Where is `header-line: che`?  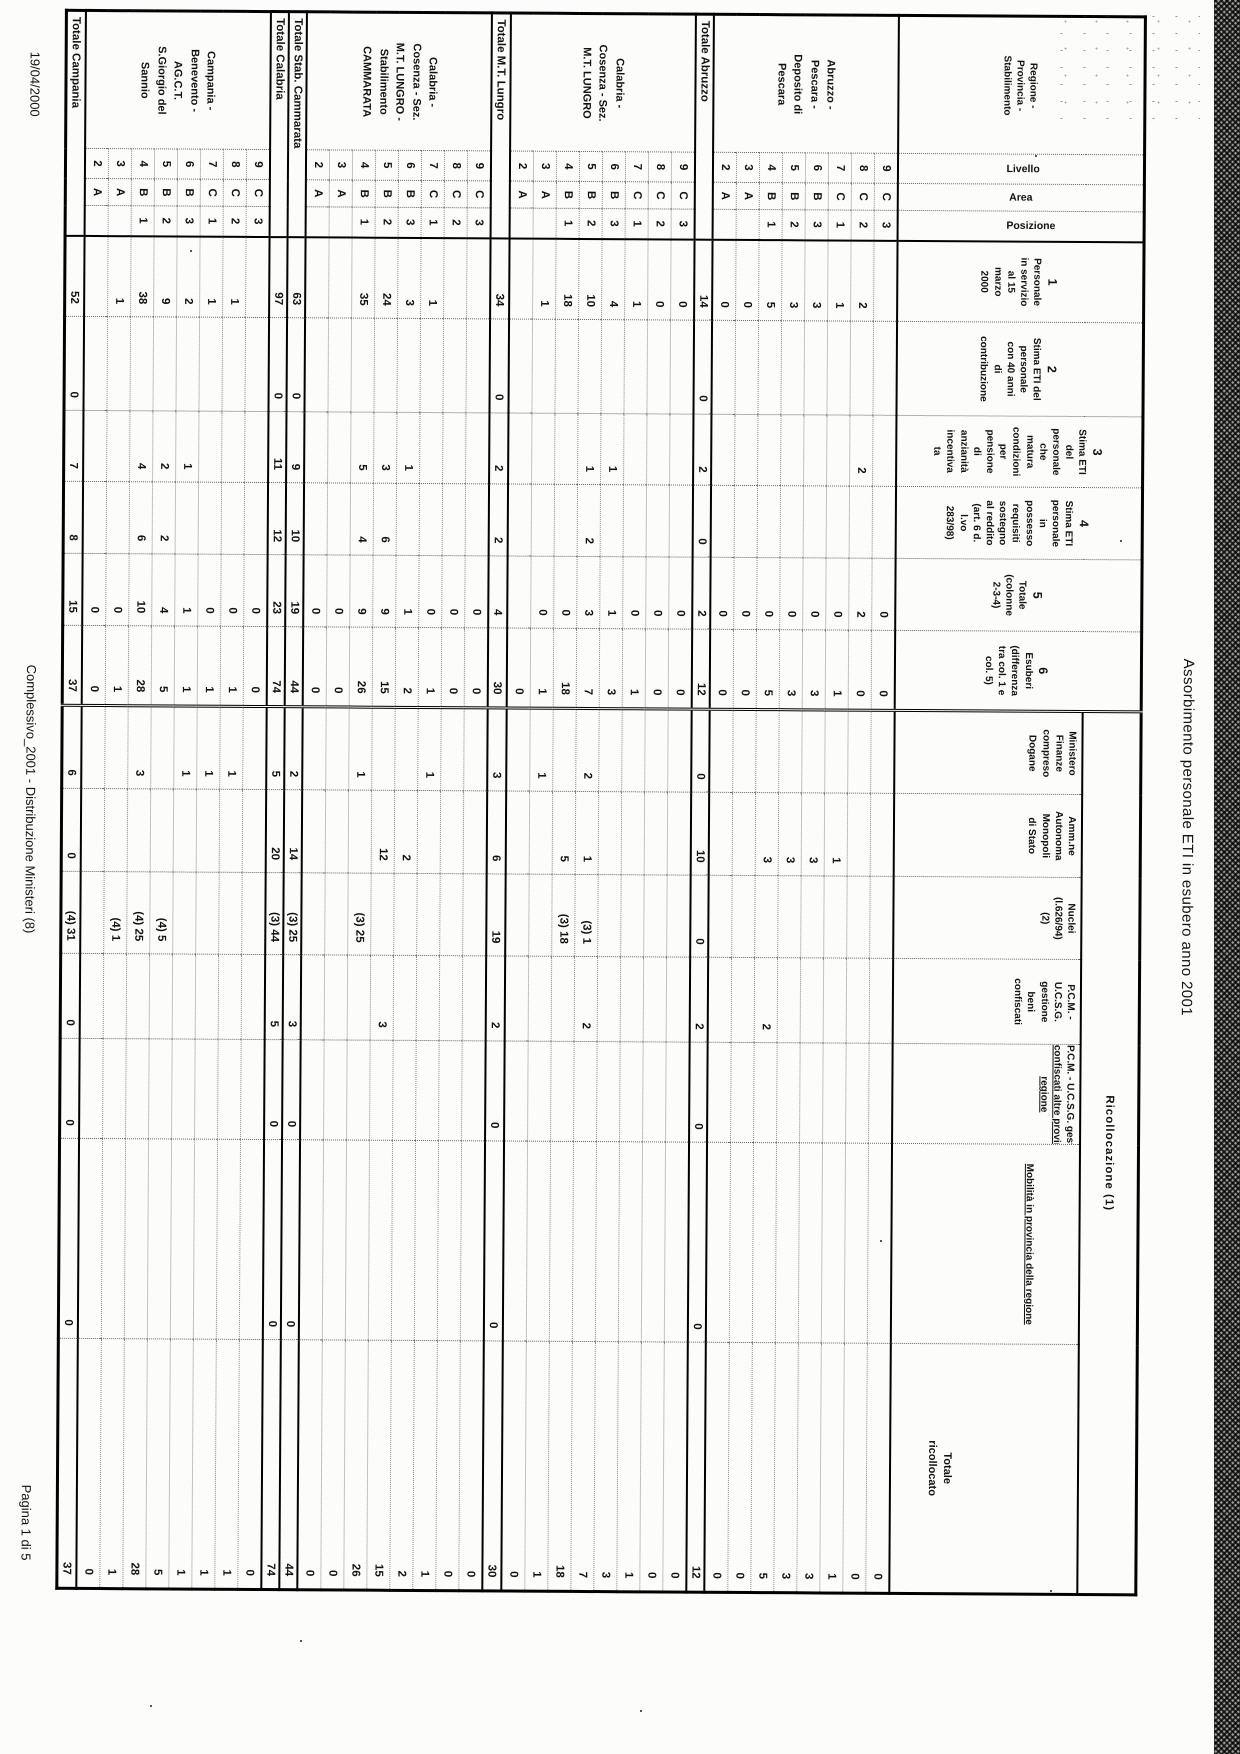
header-line: che is located at coordinates (1043, 452).